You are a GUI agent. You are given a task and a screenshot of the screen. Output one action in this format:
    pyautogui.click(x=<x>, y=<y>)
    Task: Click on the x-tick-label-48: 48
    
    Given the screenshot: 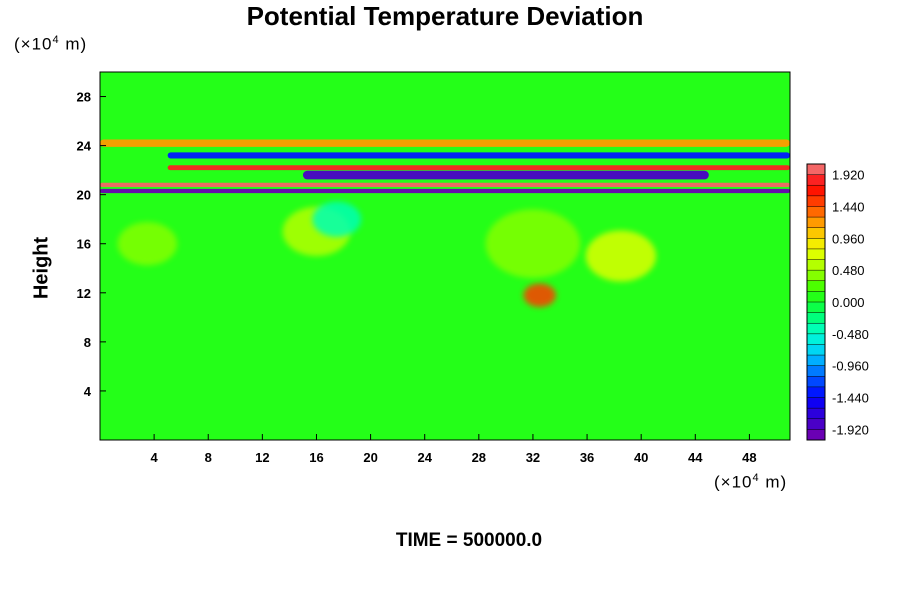 What is the action you would take?
    pyautogui.click(x=749, y=457)
    